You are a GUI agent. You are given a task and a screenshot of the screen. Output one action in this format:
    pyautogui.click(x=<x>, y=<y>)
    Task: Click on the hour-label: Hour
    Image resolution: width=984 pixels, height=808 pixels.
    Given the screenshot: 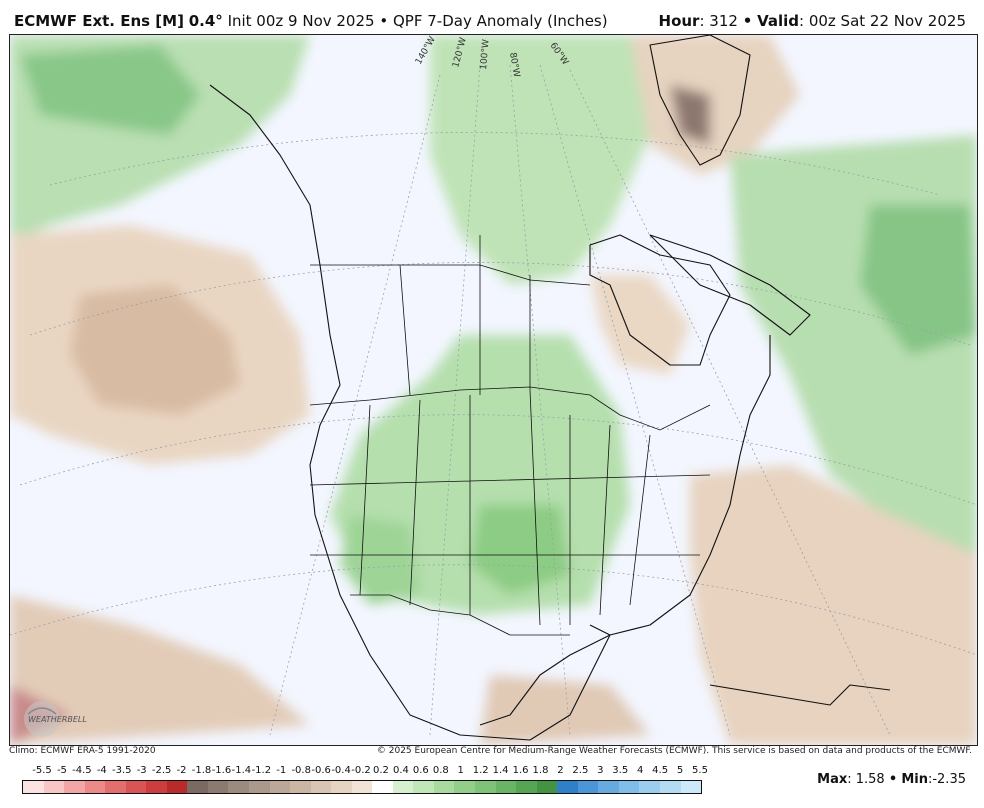 What is the action you would take?
    pyautogui.click(x=679, y=21)
    